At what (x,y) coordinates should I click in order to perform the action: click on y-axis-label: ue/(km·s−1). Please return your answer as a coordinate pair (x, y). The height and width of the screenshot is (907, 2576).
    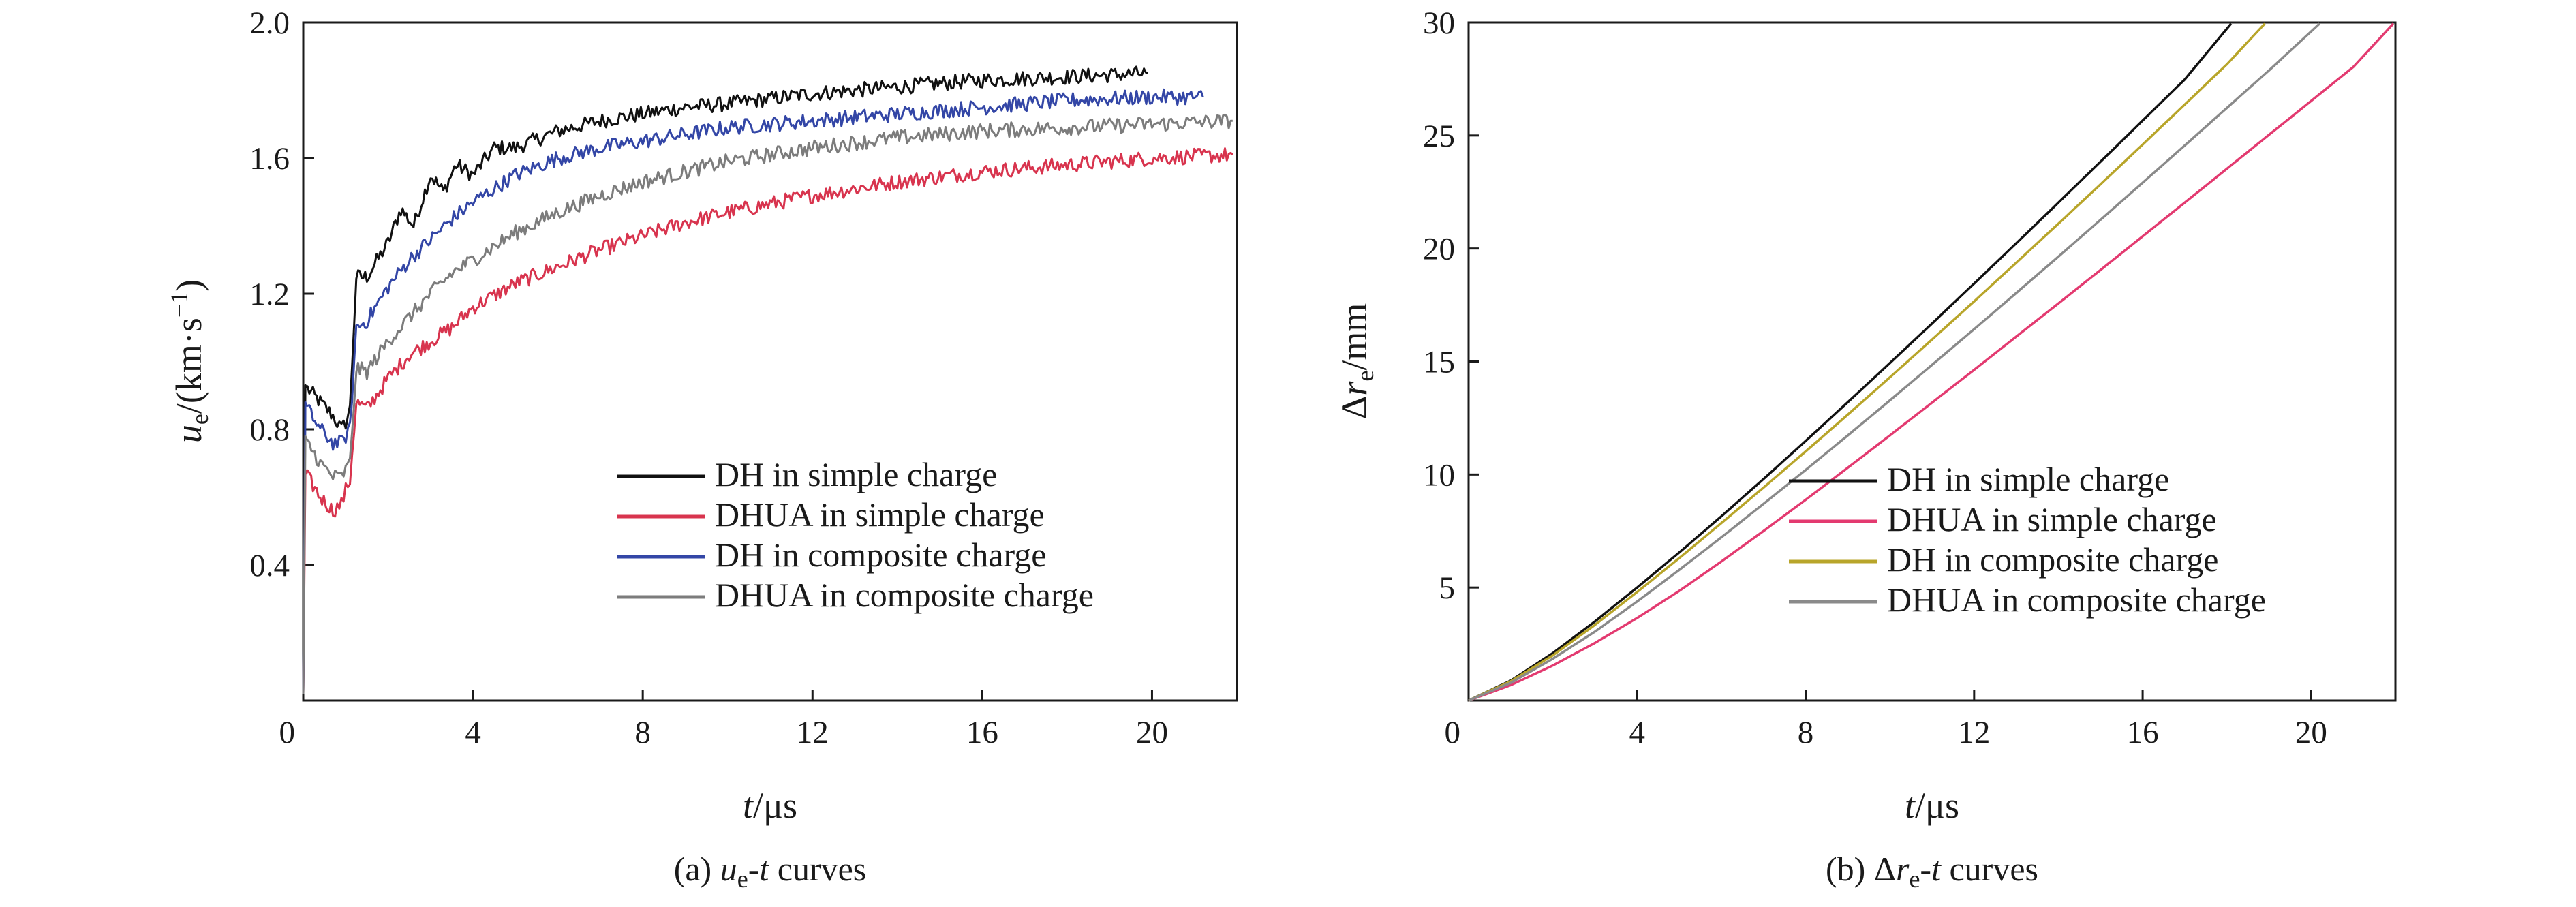
    Looking at the image, I should click on (189, 361).